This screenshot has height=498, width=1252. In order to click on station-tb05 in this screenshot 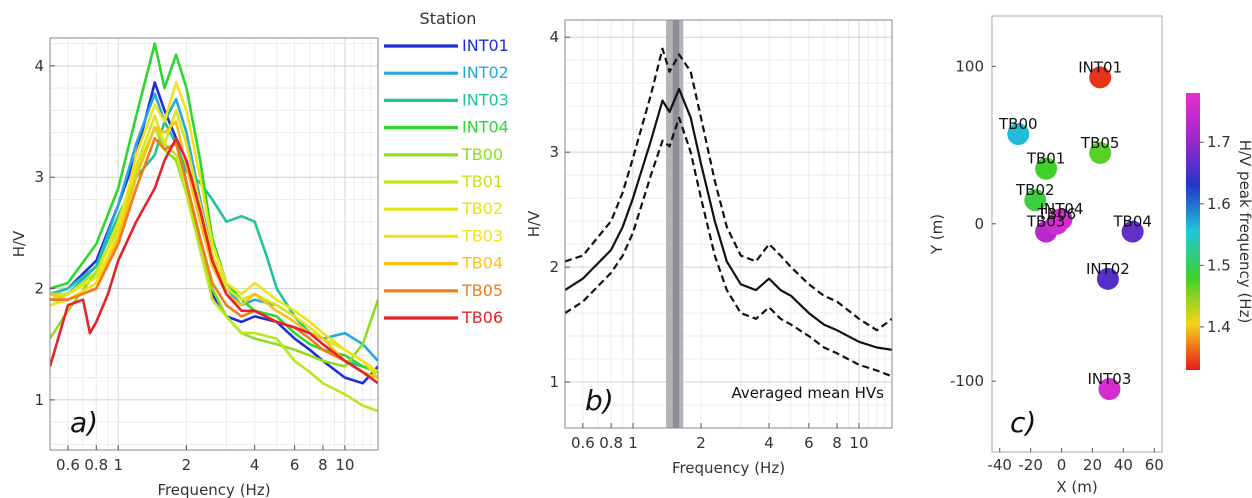, I will do `click(1100, 152)`.